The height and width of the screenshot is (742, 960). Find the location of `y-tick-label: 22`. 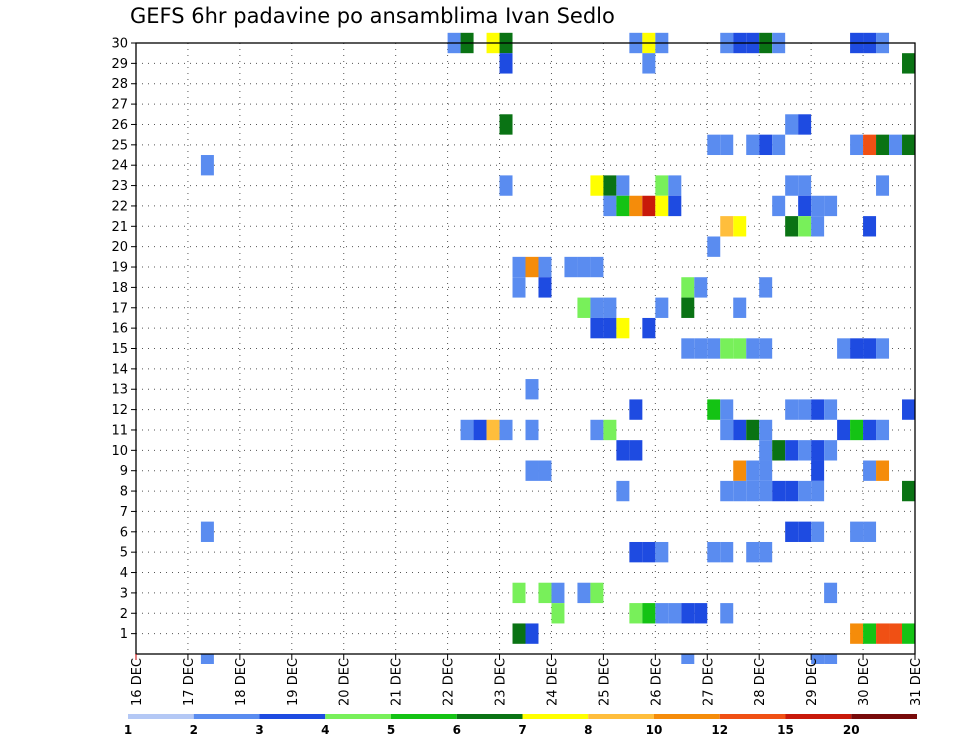

y-tick-label: 22 is located at coordinates (119, 206).